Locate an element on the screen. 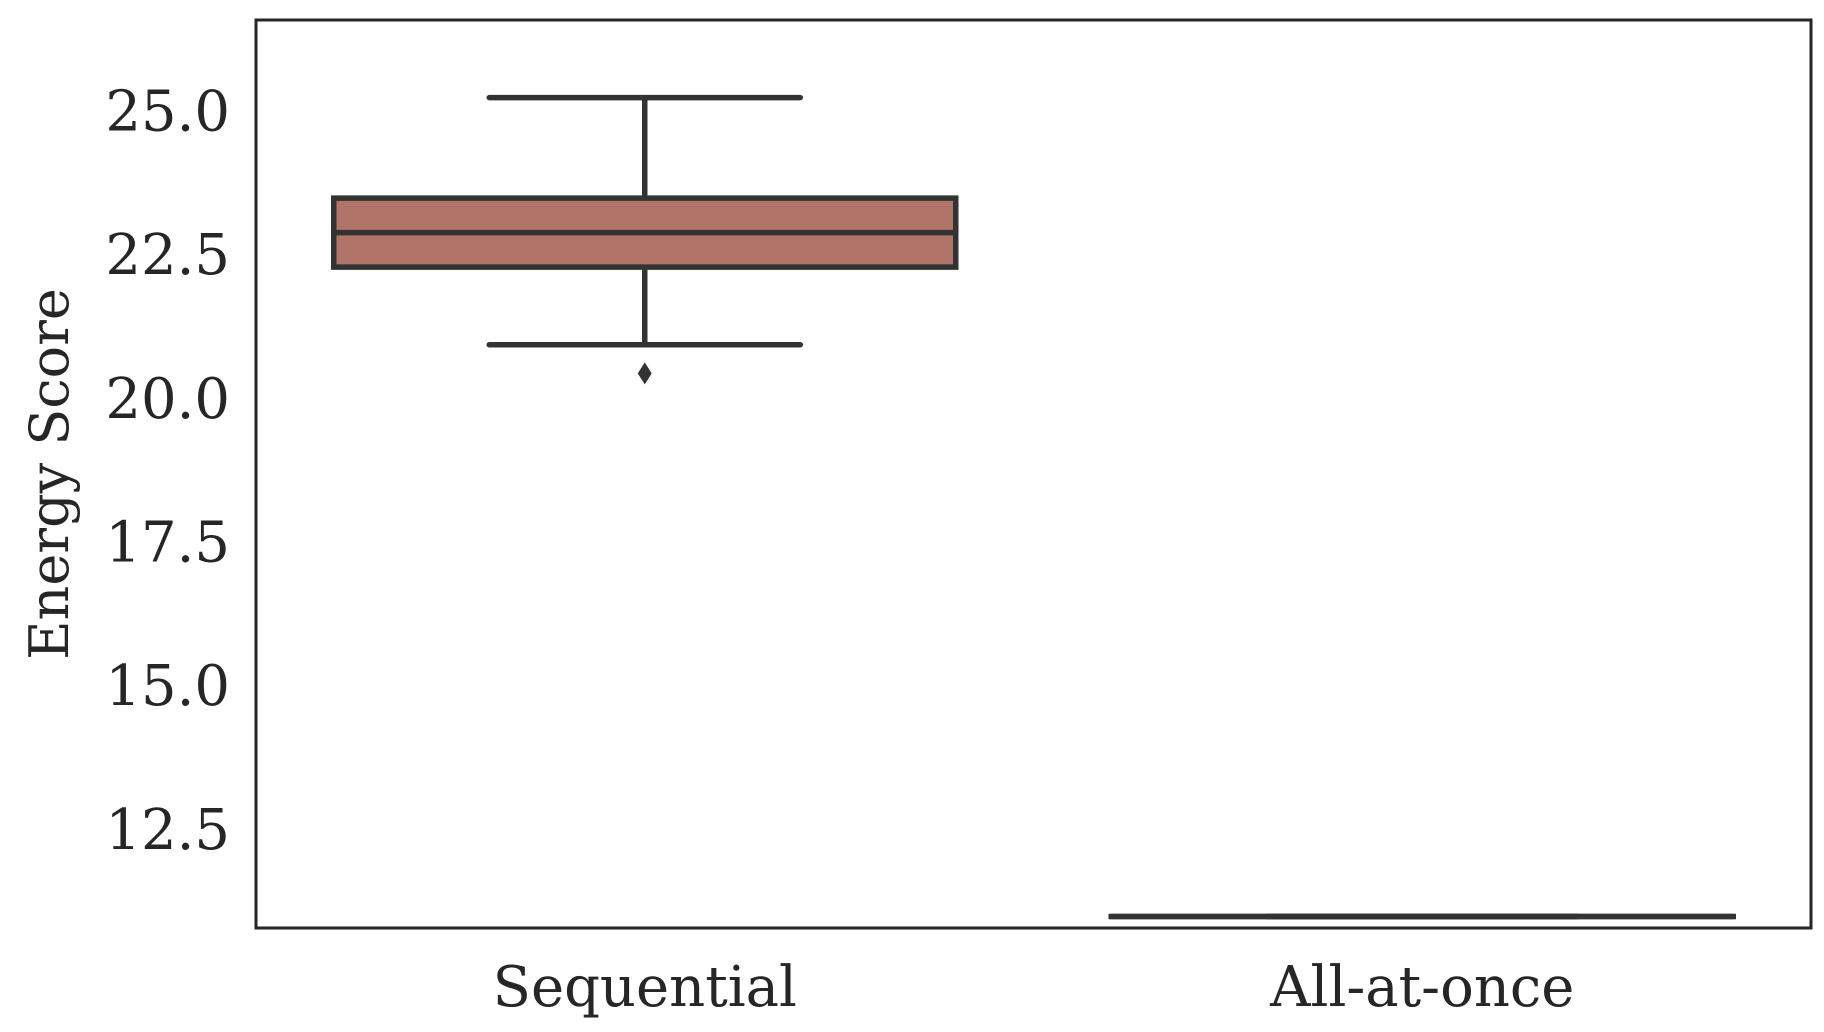 The height and width of the screenshot is (1032, 1824). y-tick-label: 20.0 is located at coordinates (167, 399).